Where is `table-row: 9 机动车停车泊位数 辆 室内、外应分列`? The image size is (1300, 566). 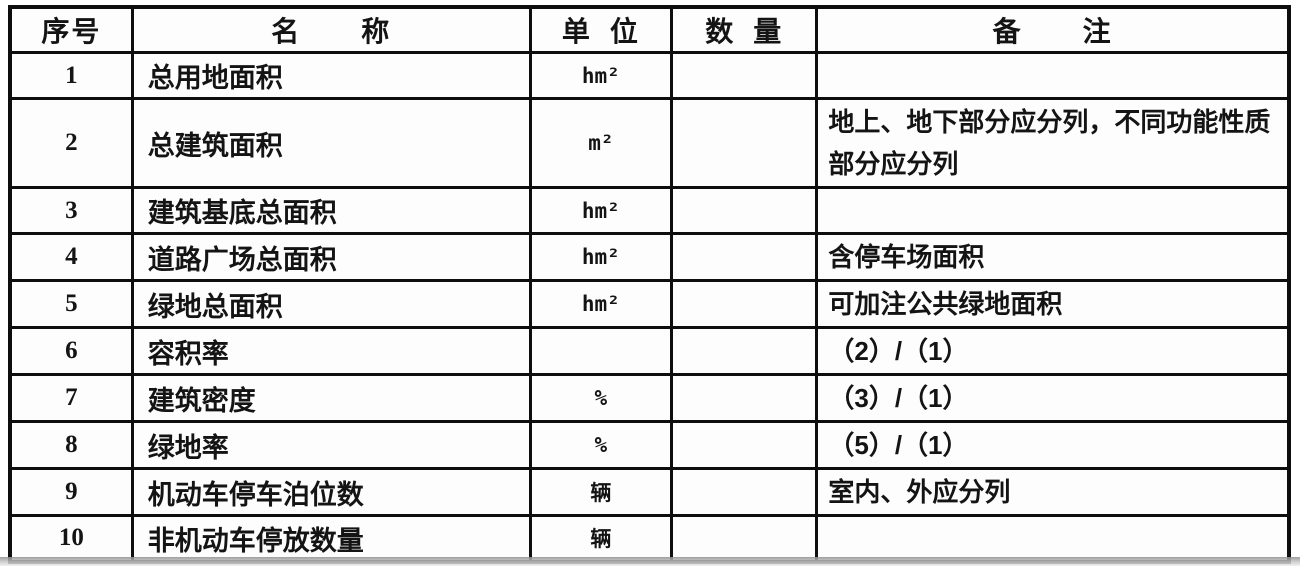
table-row: 9 机动车停车泊位数 辆 室内、外应分列 is located at coordinates (649, 492).